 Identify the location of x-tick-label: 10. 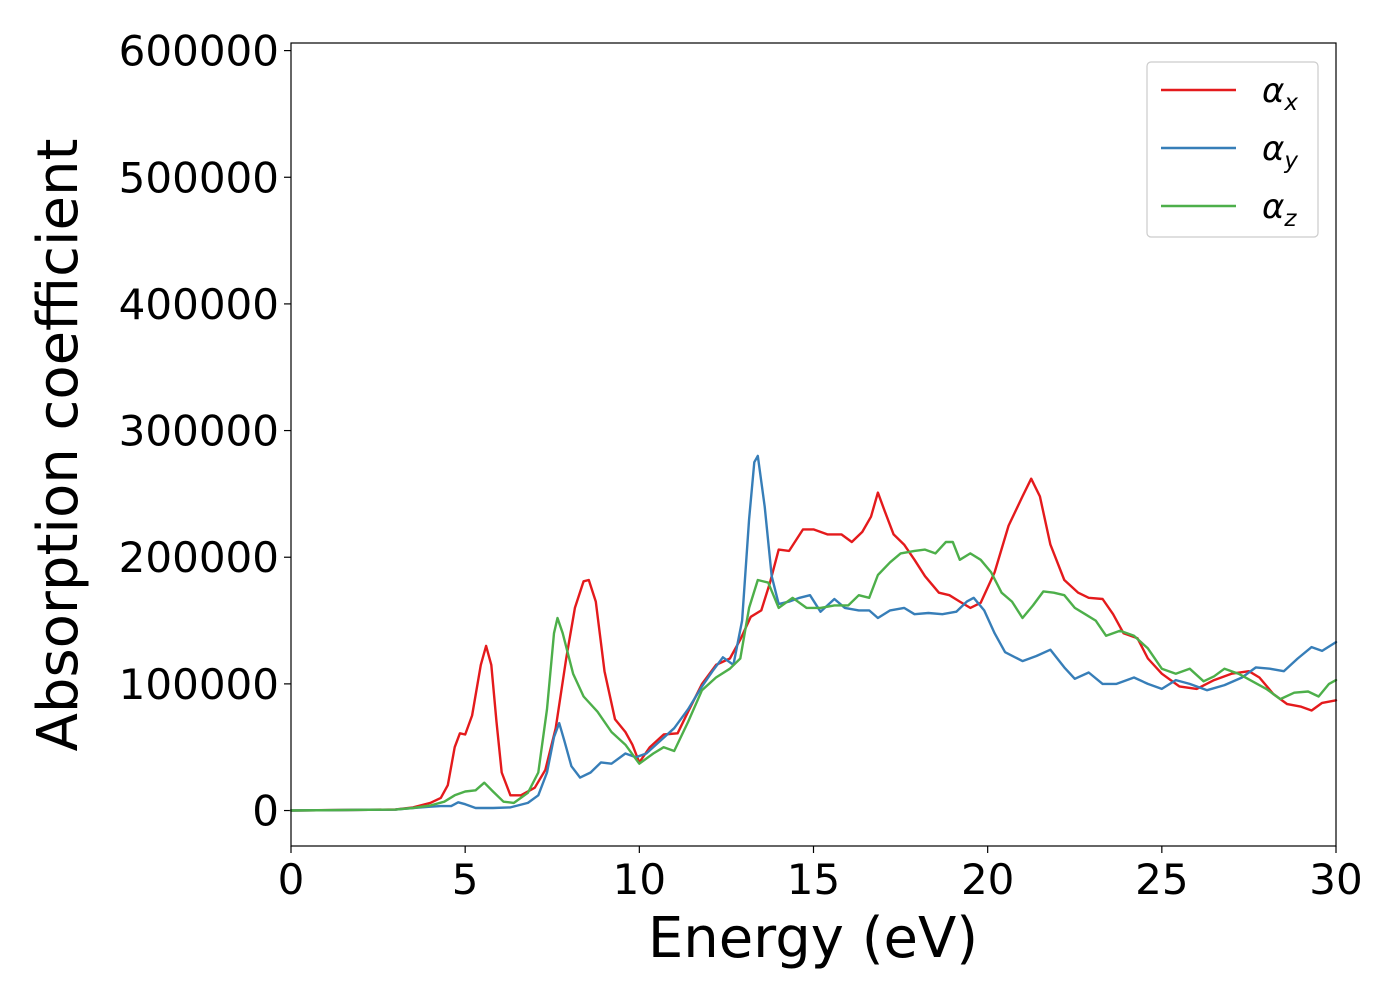
(639, 879).